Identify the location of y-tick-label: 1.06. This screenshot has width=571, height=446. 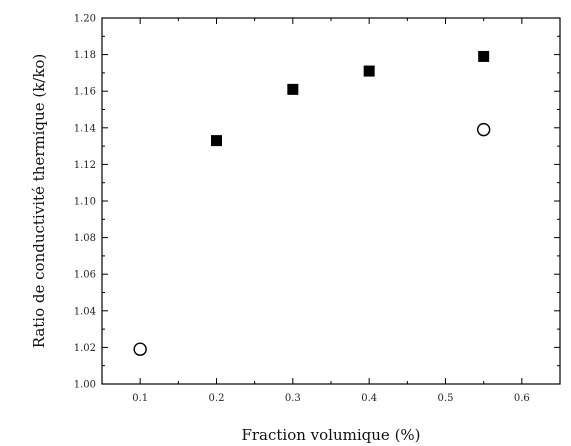
(85, 275).